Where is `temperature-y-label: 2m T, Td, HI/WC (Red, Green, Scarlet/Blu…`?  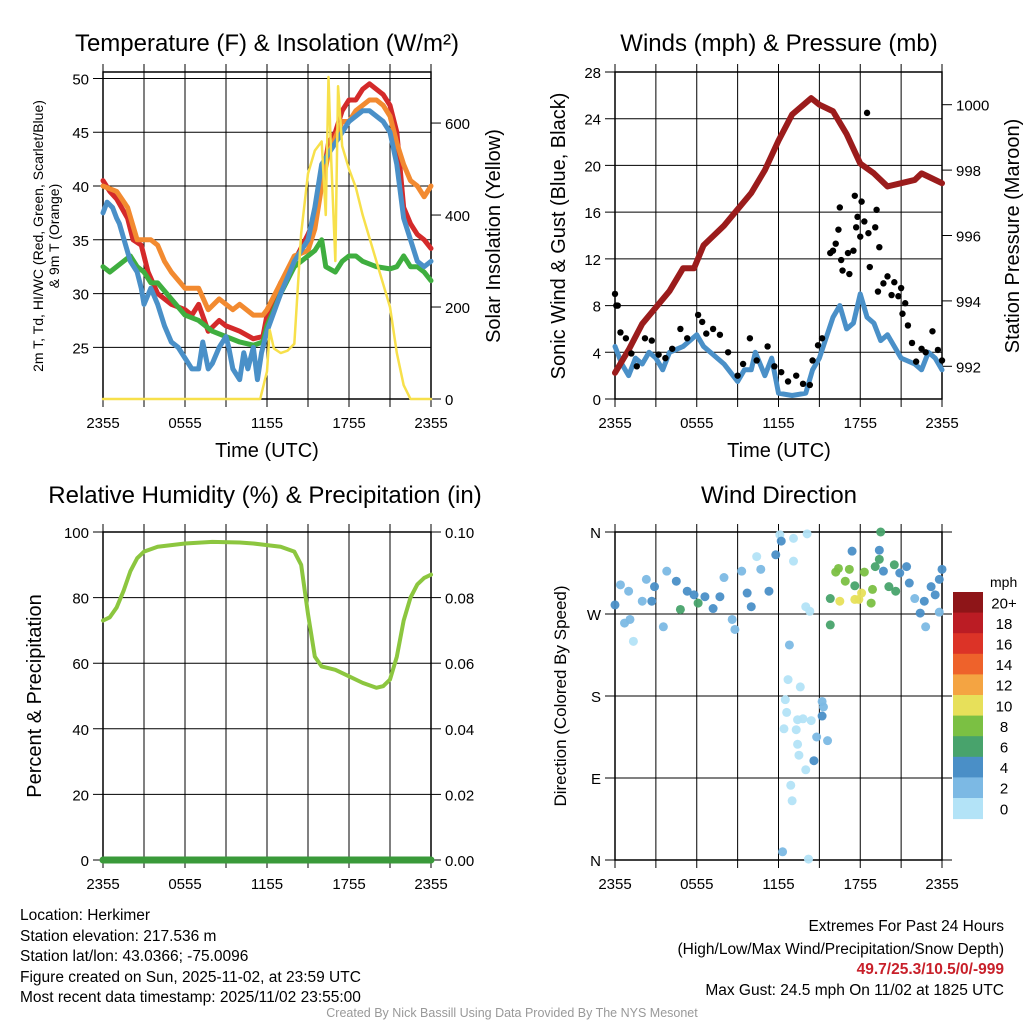 temperature-y-label: 2m T, Td, HI/WC (Red, Green, Scarlet/Blu… is located at coordinates (46, 236).